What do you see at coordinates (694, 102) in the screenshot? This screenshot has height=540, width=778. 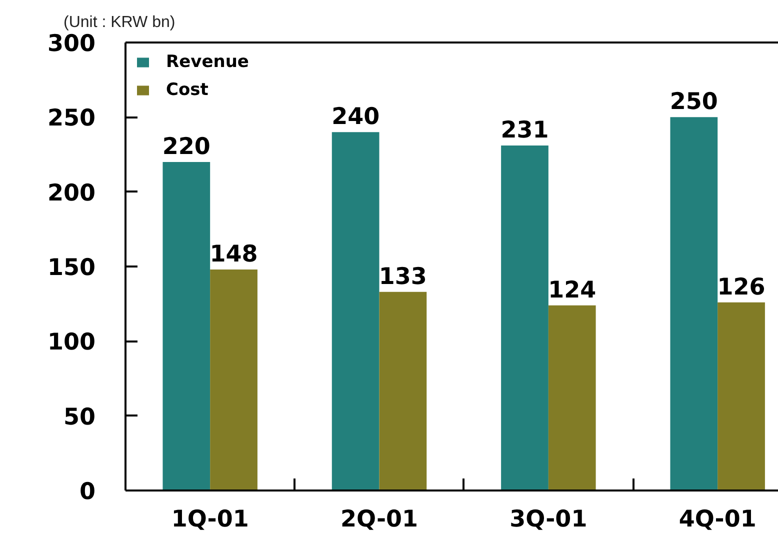 I see `data-label: 250` at bounding box center [694, 102].